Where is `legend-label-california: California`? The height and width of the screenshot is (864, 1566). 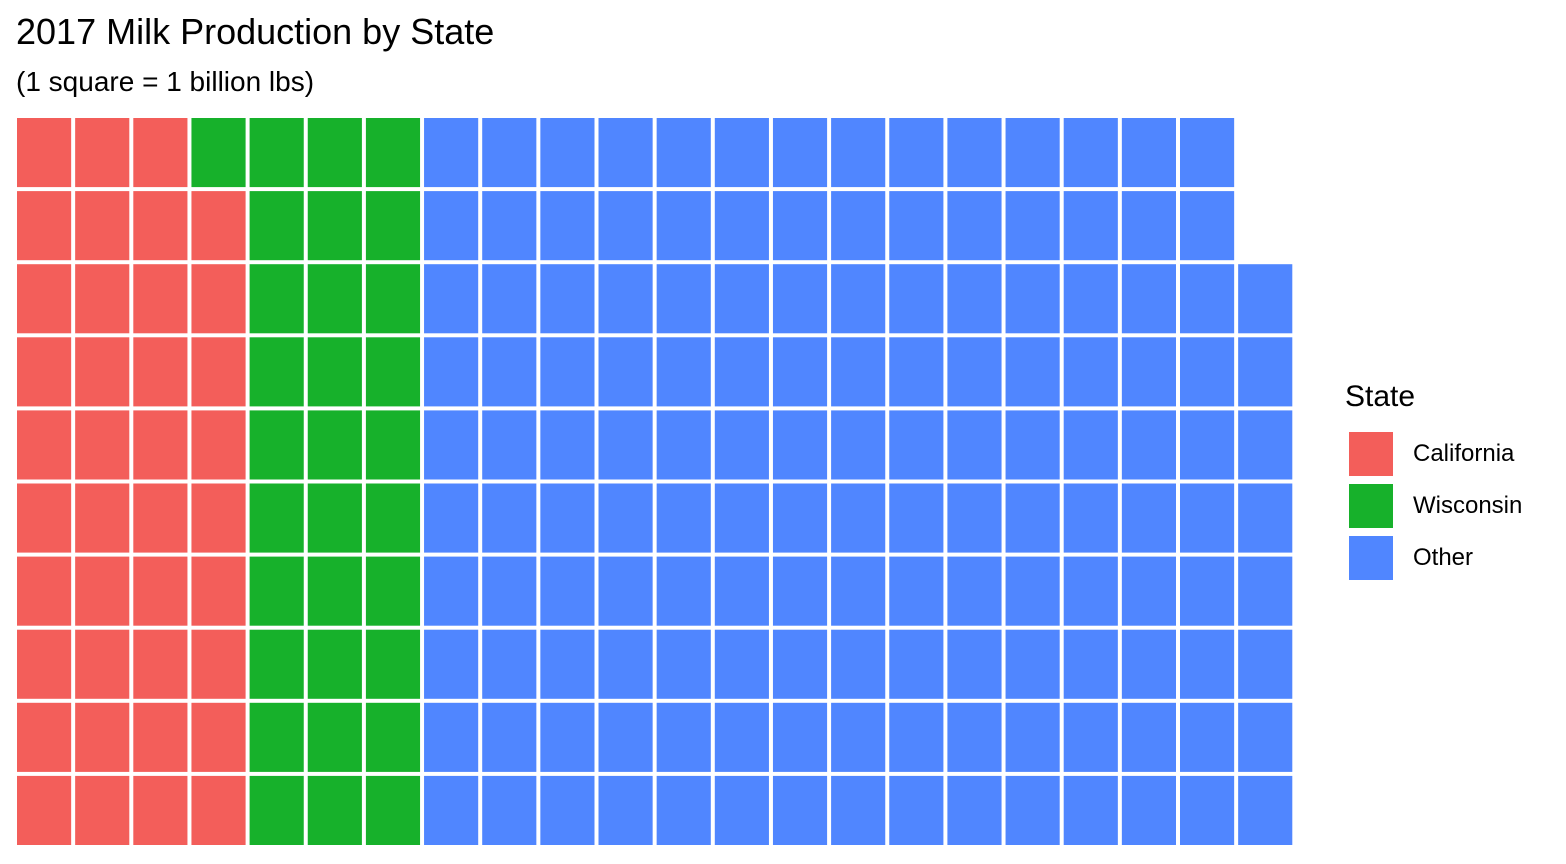 legend-label-california: California is located at coordinates (1464, 453).